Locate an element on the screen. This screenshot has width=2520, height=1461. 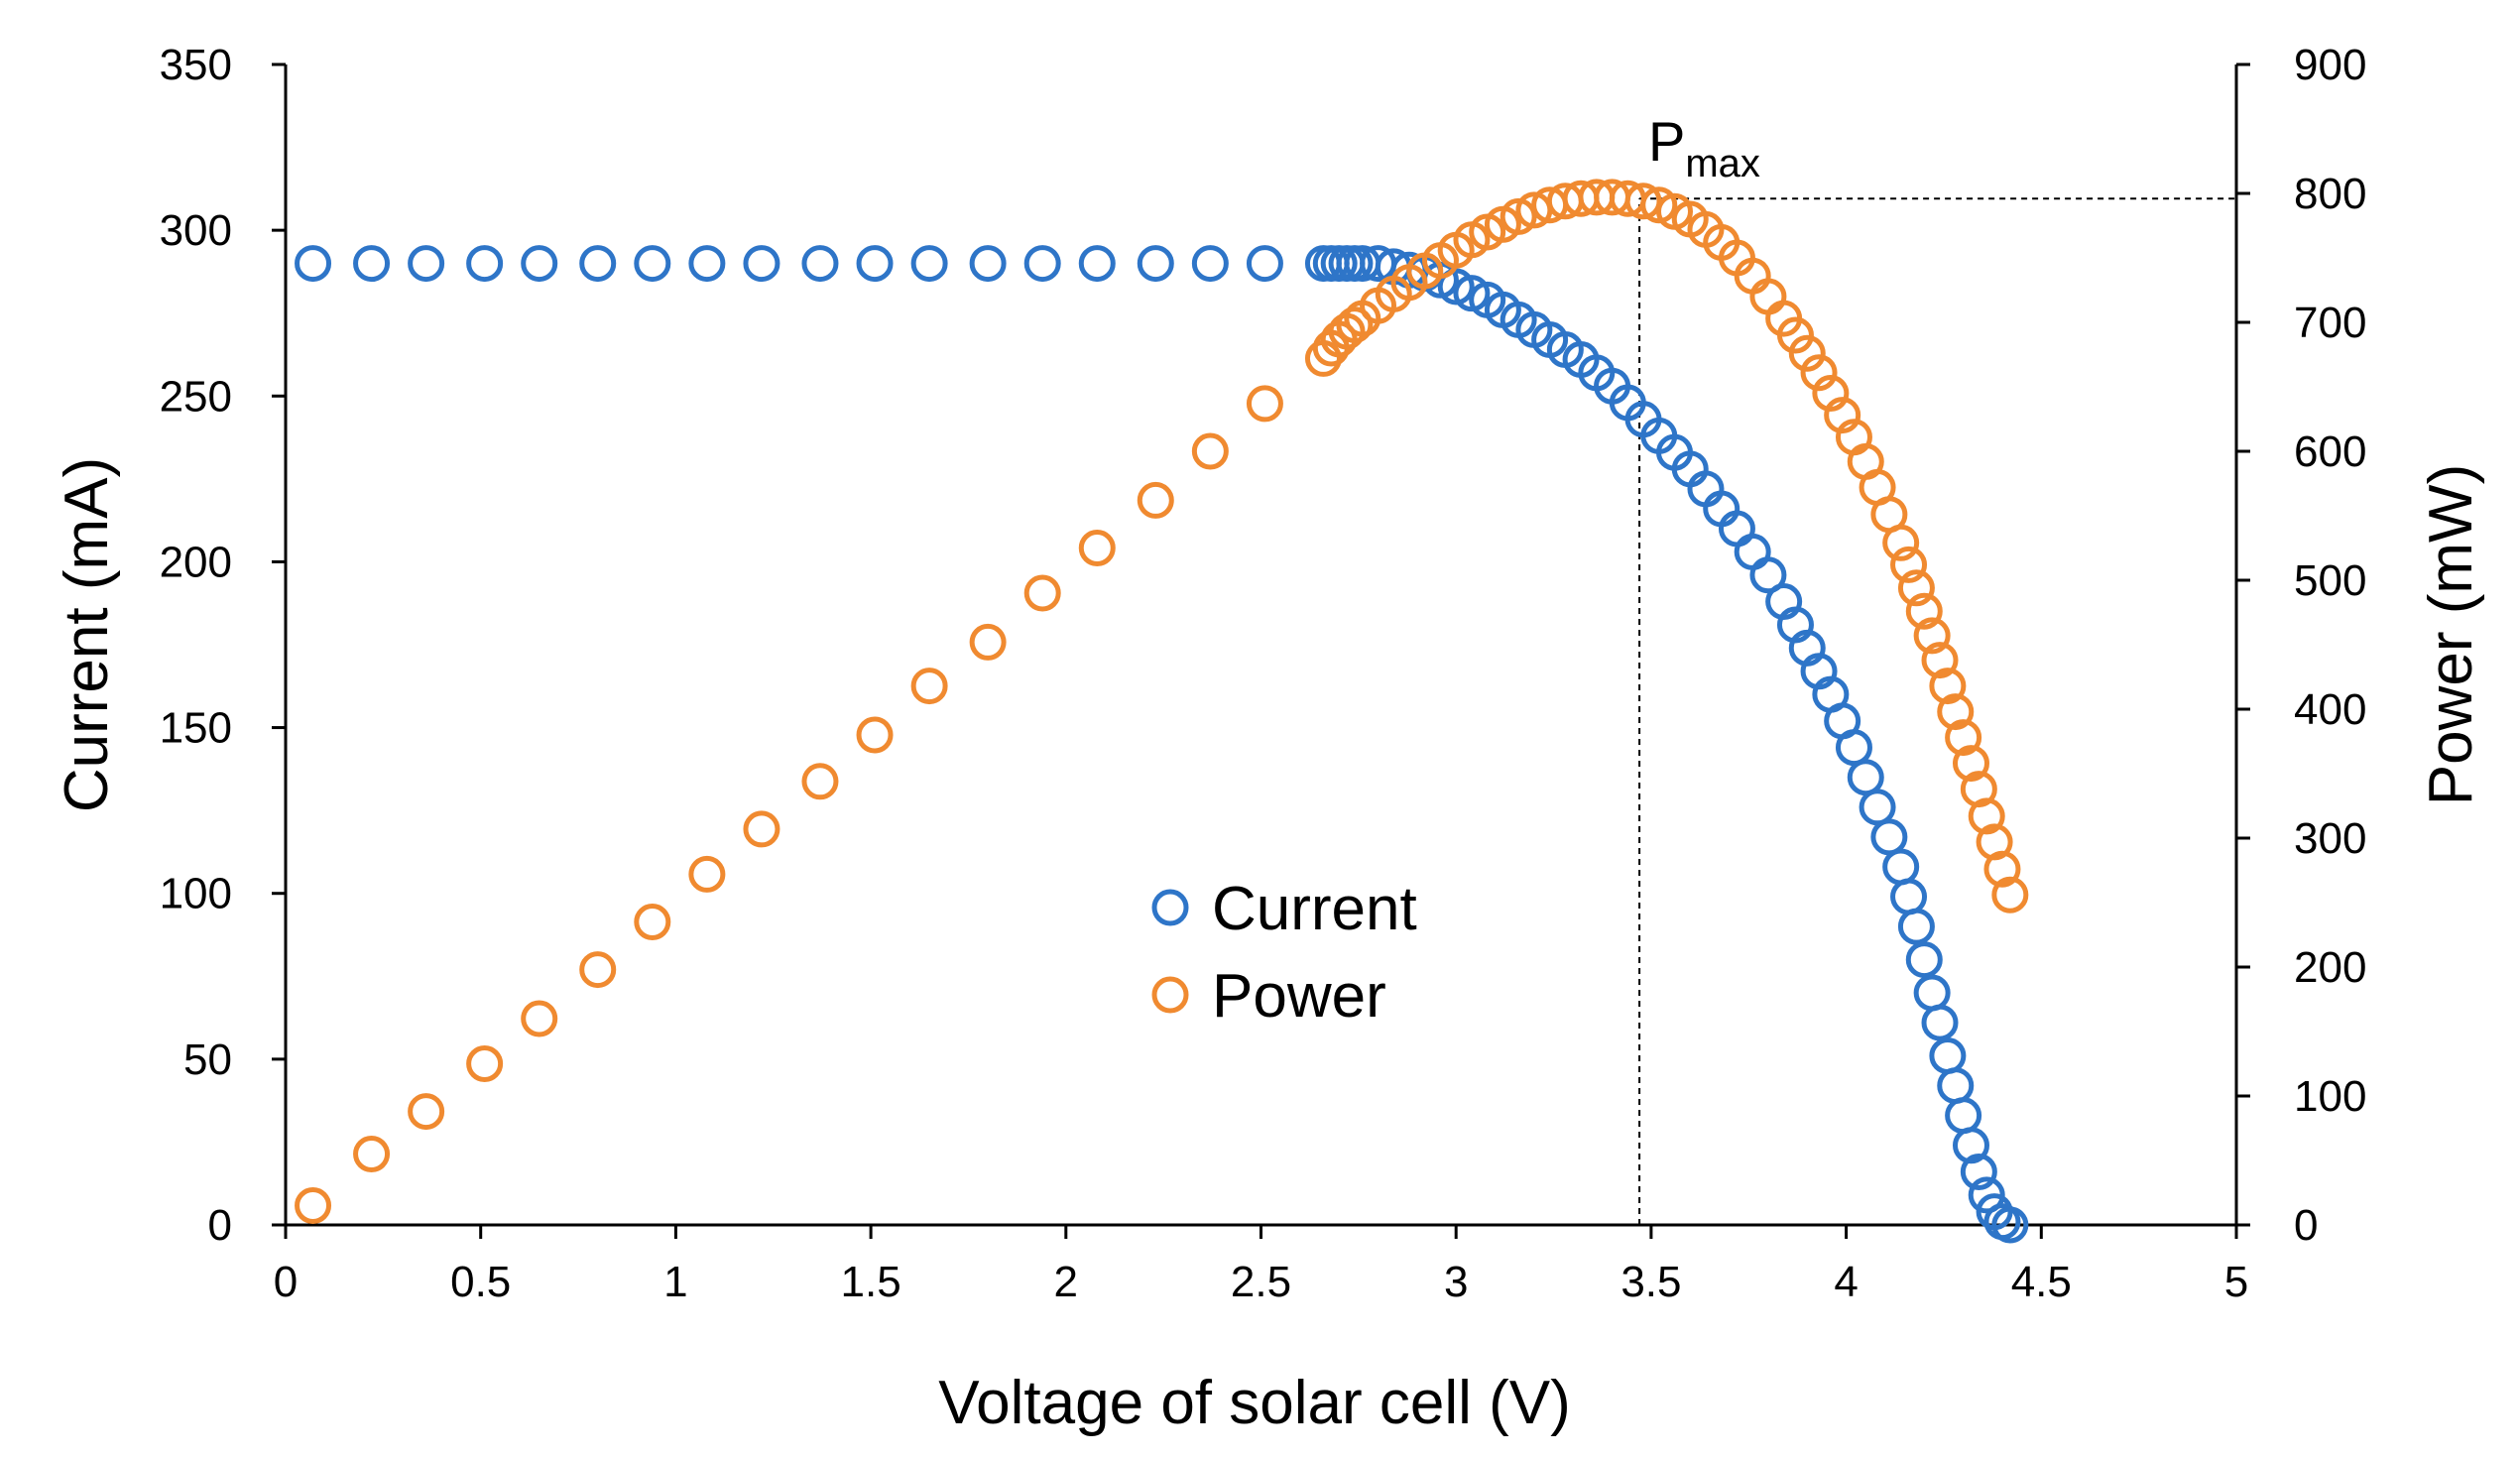
x-tick-label: 4 is located at coordinates (1846, 1282).